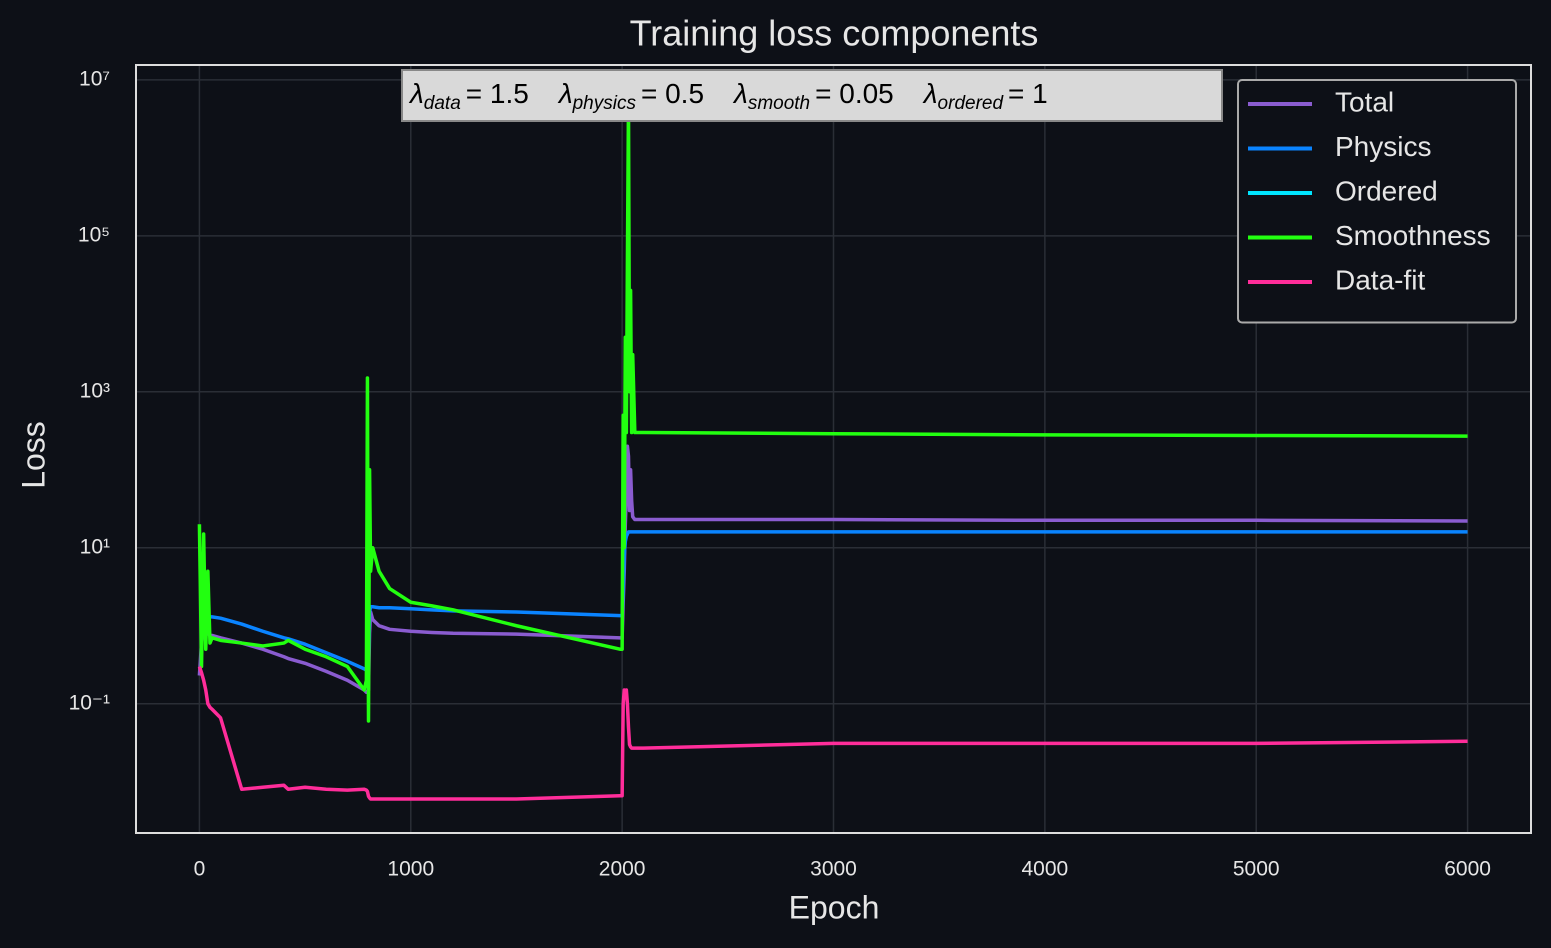 This screenshot has height=948, width=1551. I want to click on legend-label: Total, so click(1364, 101).